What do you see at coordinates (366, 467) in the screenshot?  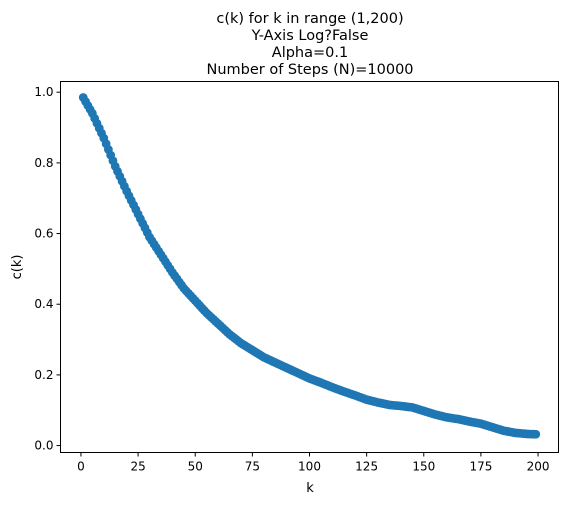 I see `x-tick-label: 125` at bounding box center [366, 467].